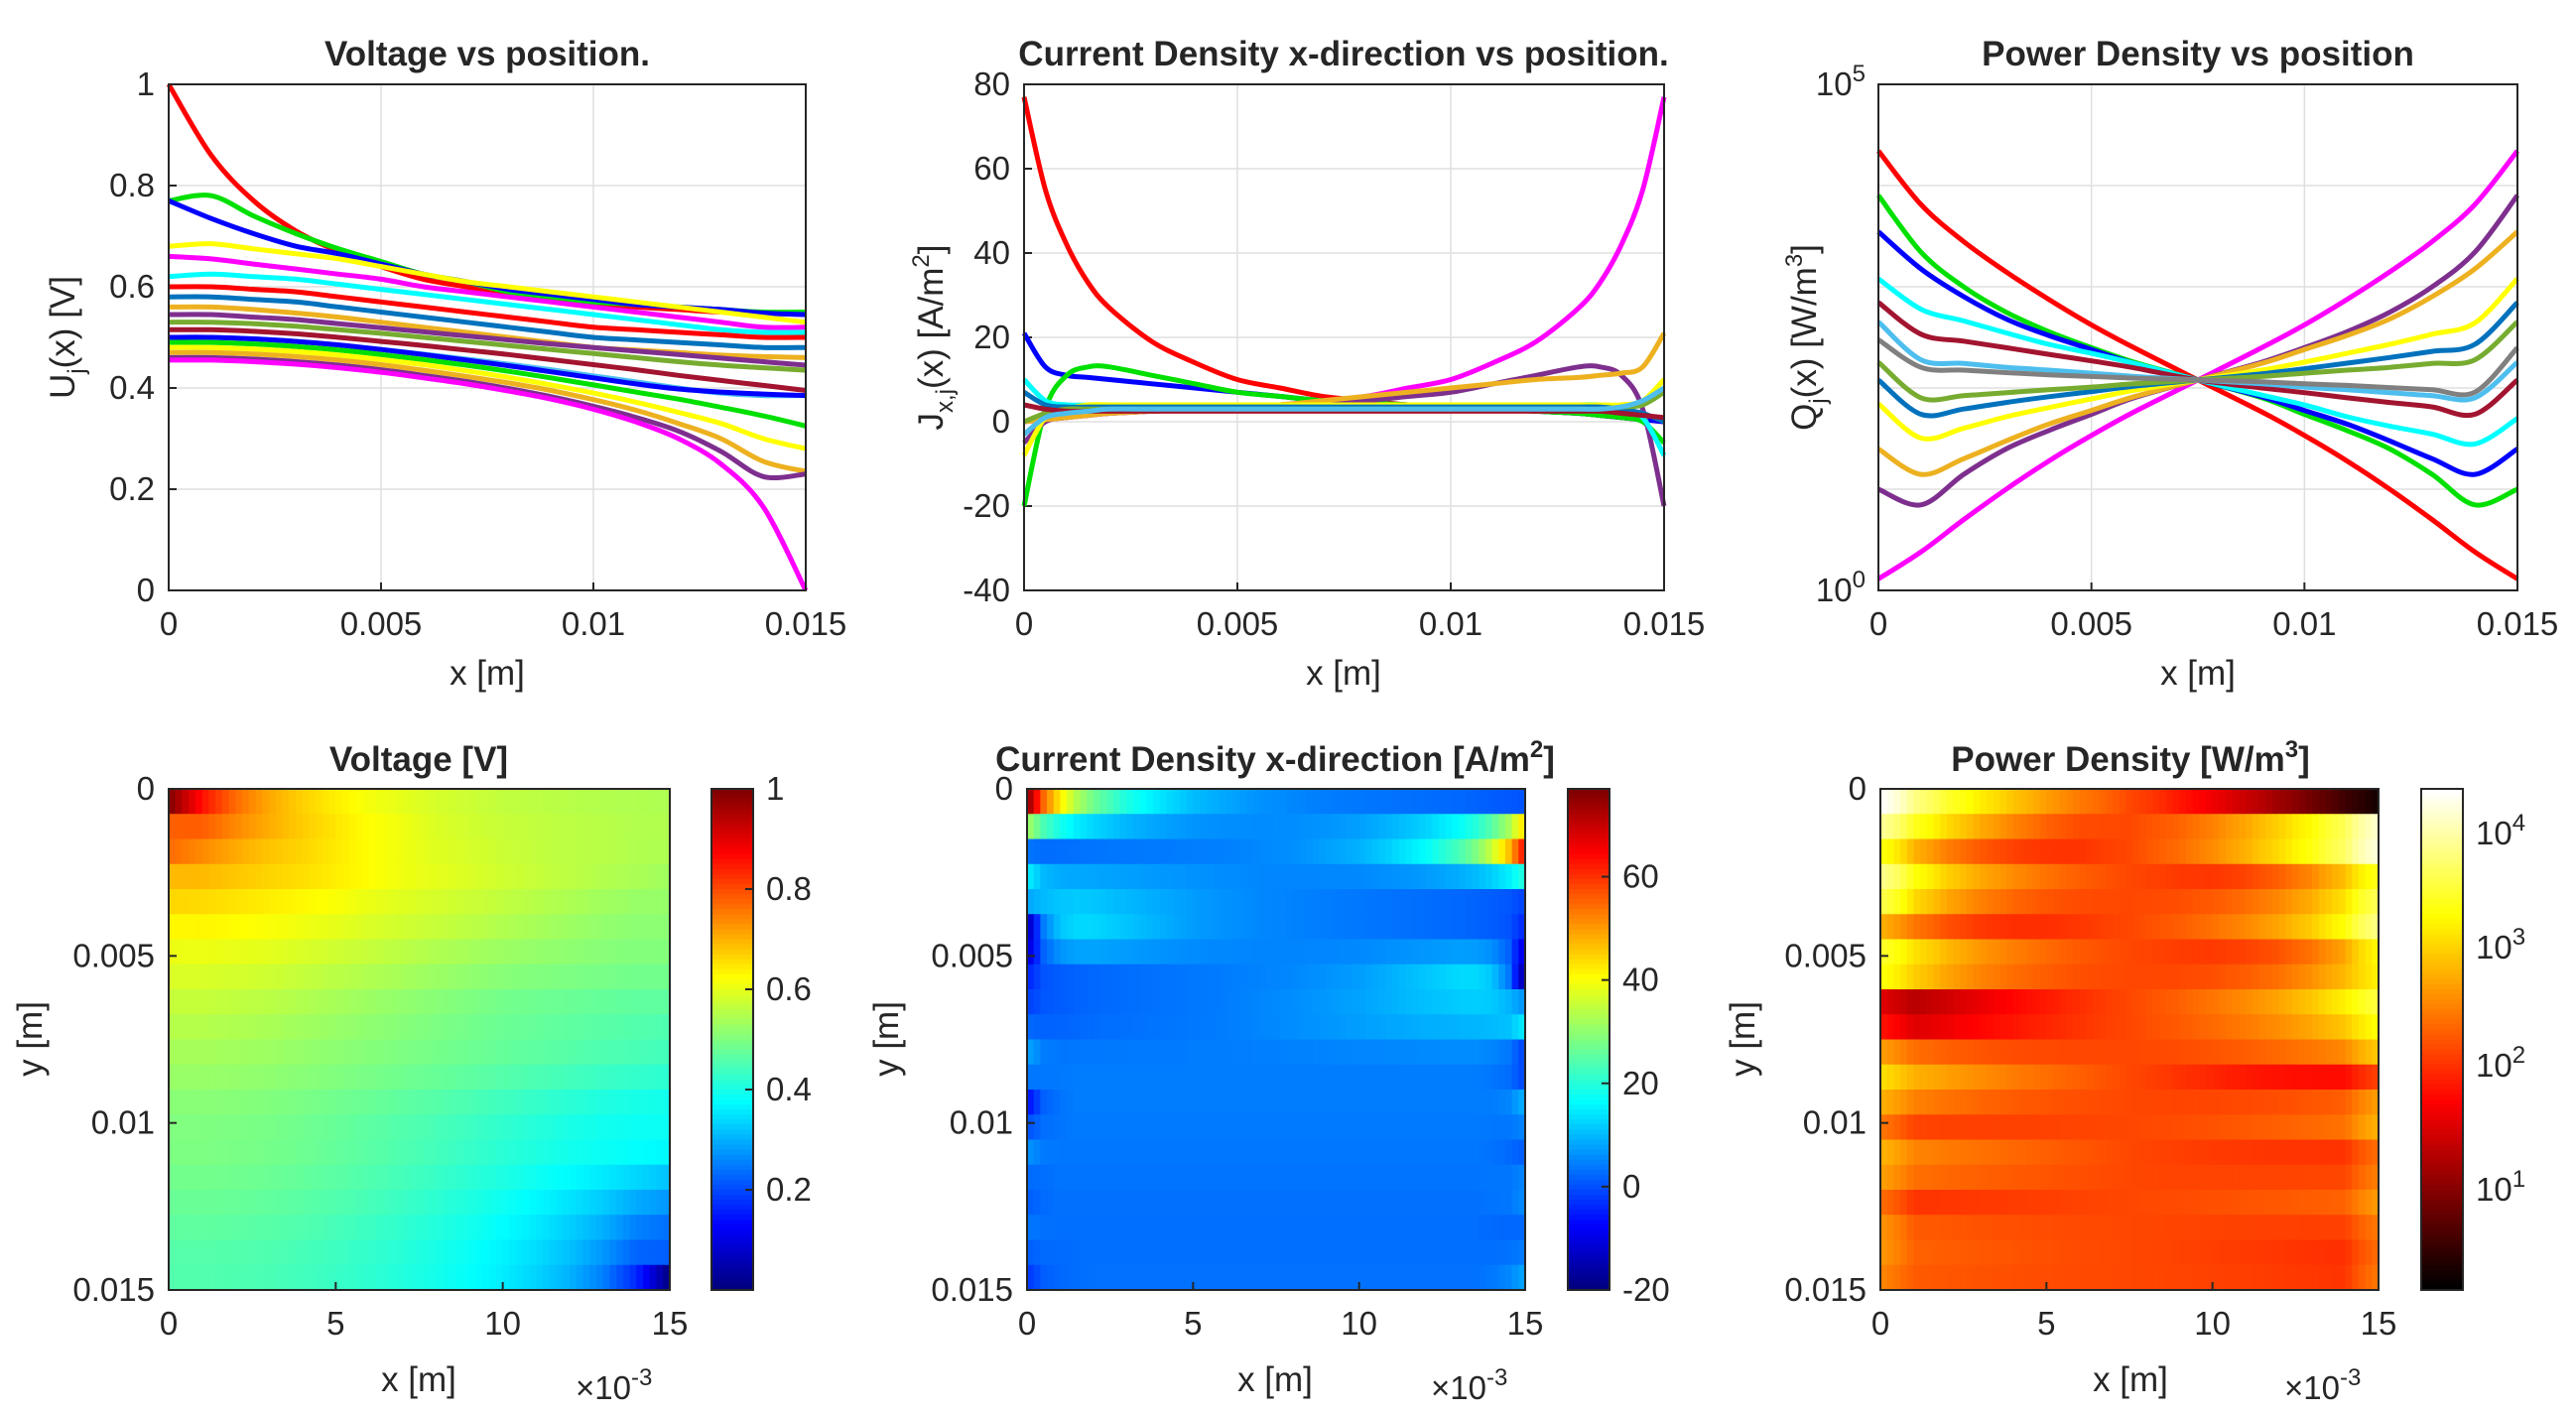 The width and height of the screenshot is (2576, 1415). What do you see at coordinates (1641, 876) in the screenshot?
I see `colorbar-tick-label: 60` at bounding box center [1641, 876].